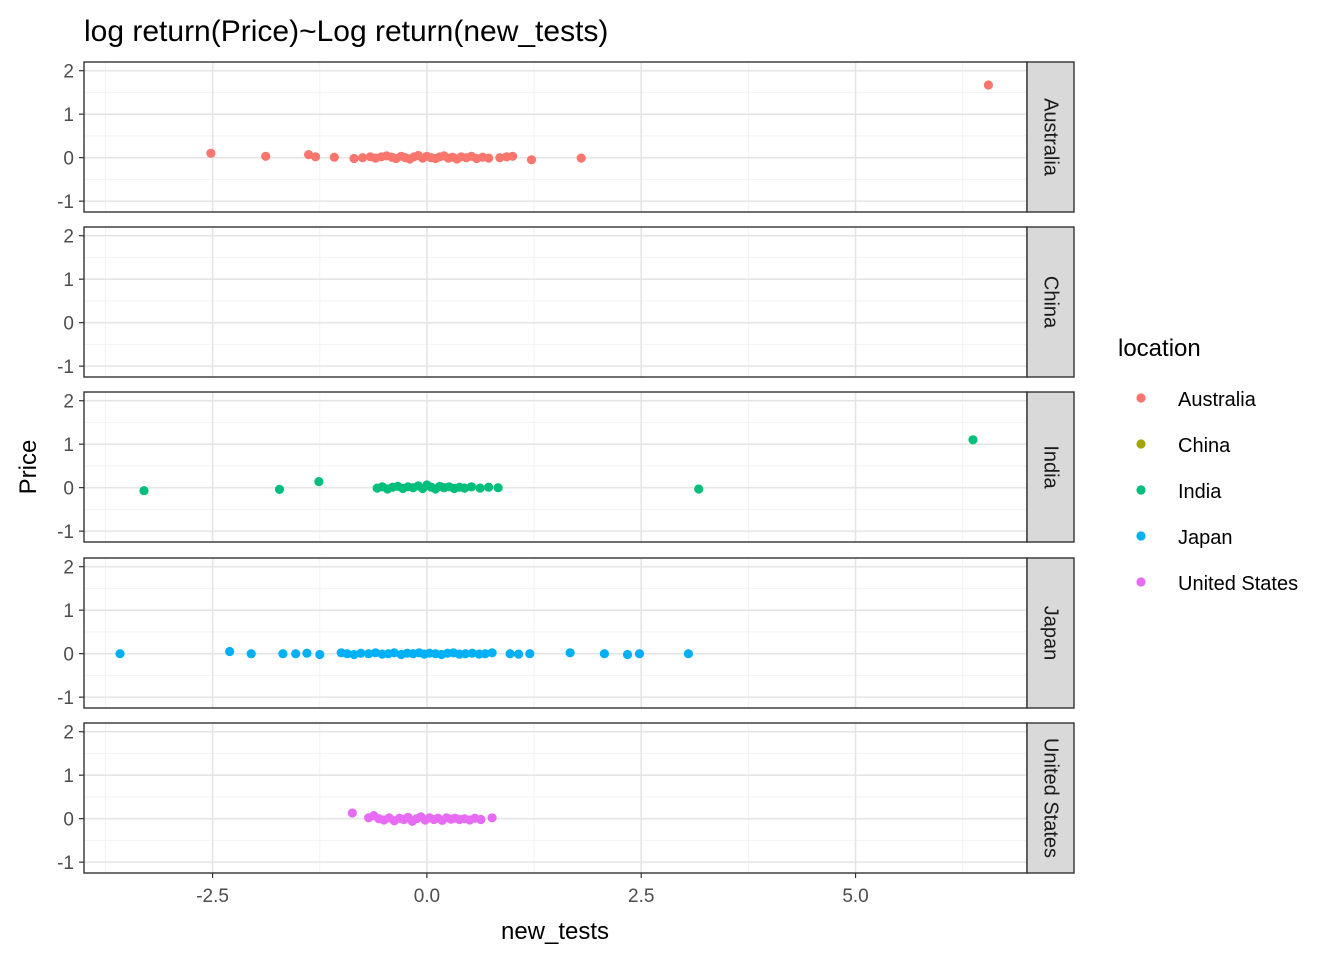 Image resolution: width=1344 pixels, height=960 pixels. Describe the element at coordinates (427, 896) in the screenshot. I see `x-tick-label: 0.0` at that location.